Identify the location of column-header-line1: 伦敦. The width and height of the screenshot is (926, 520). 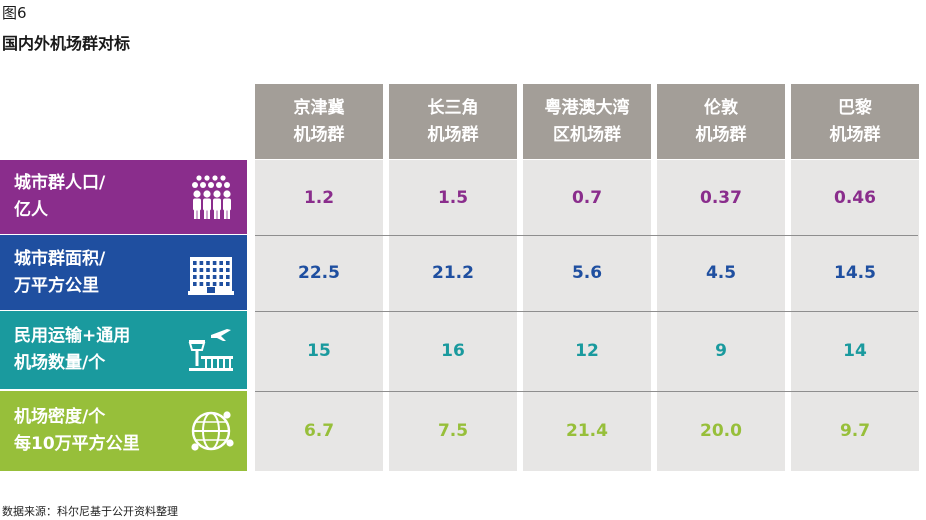
(721, 107).